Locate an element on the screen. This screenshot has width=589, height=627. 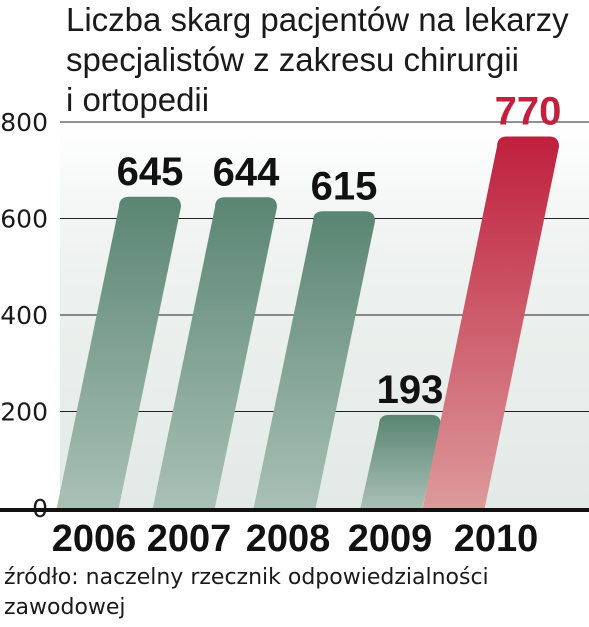
bar-2009 is located at coordinates (400, 461).